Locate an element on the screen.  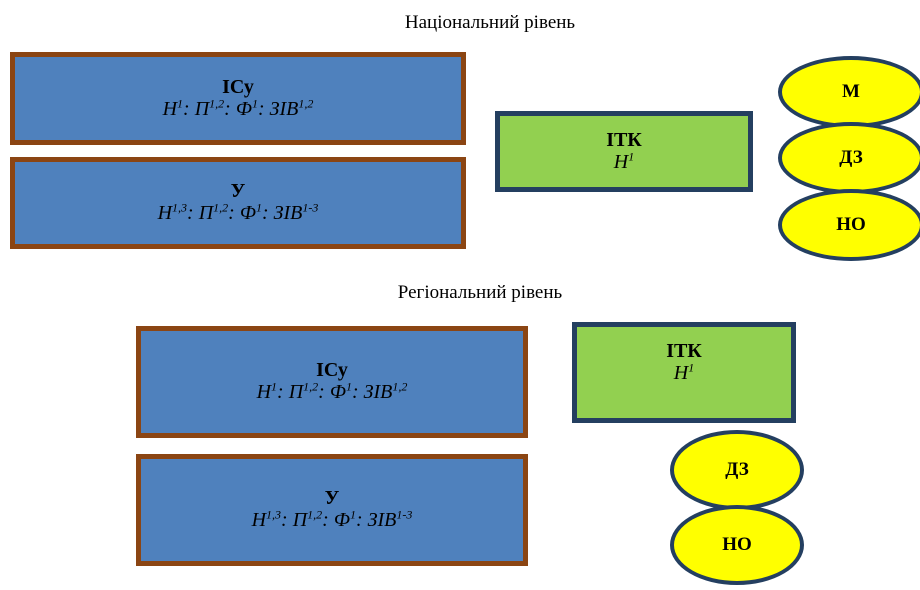
national-u-box: У Н1,3: П1,2: Ф1: ЗІВ1-3 is located at coordinates (238, 203).